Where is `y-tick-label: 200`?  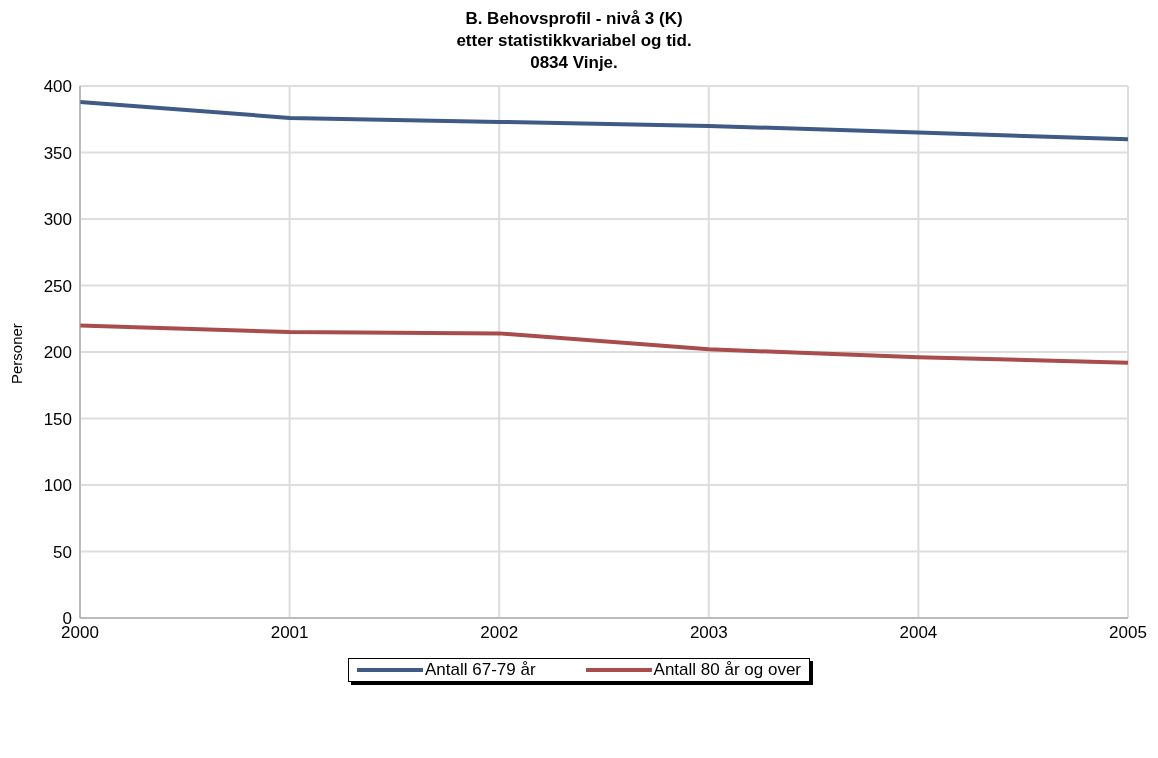
y-tick-label: 200 is located at coordinates (57, 353).